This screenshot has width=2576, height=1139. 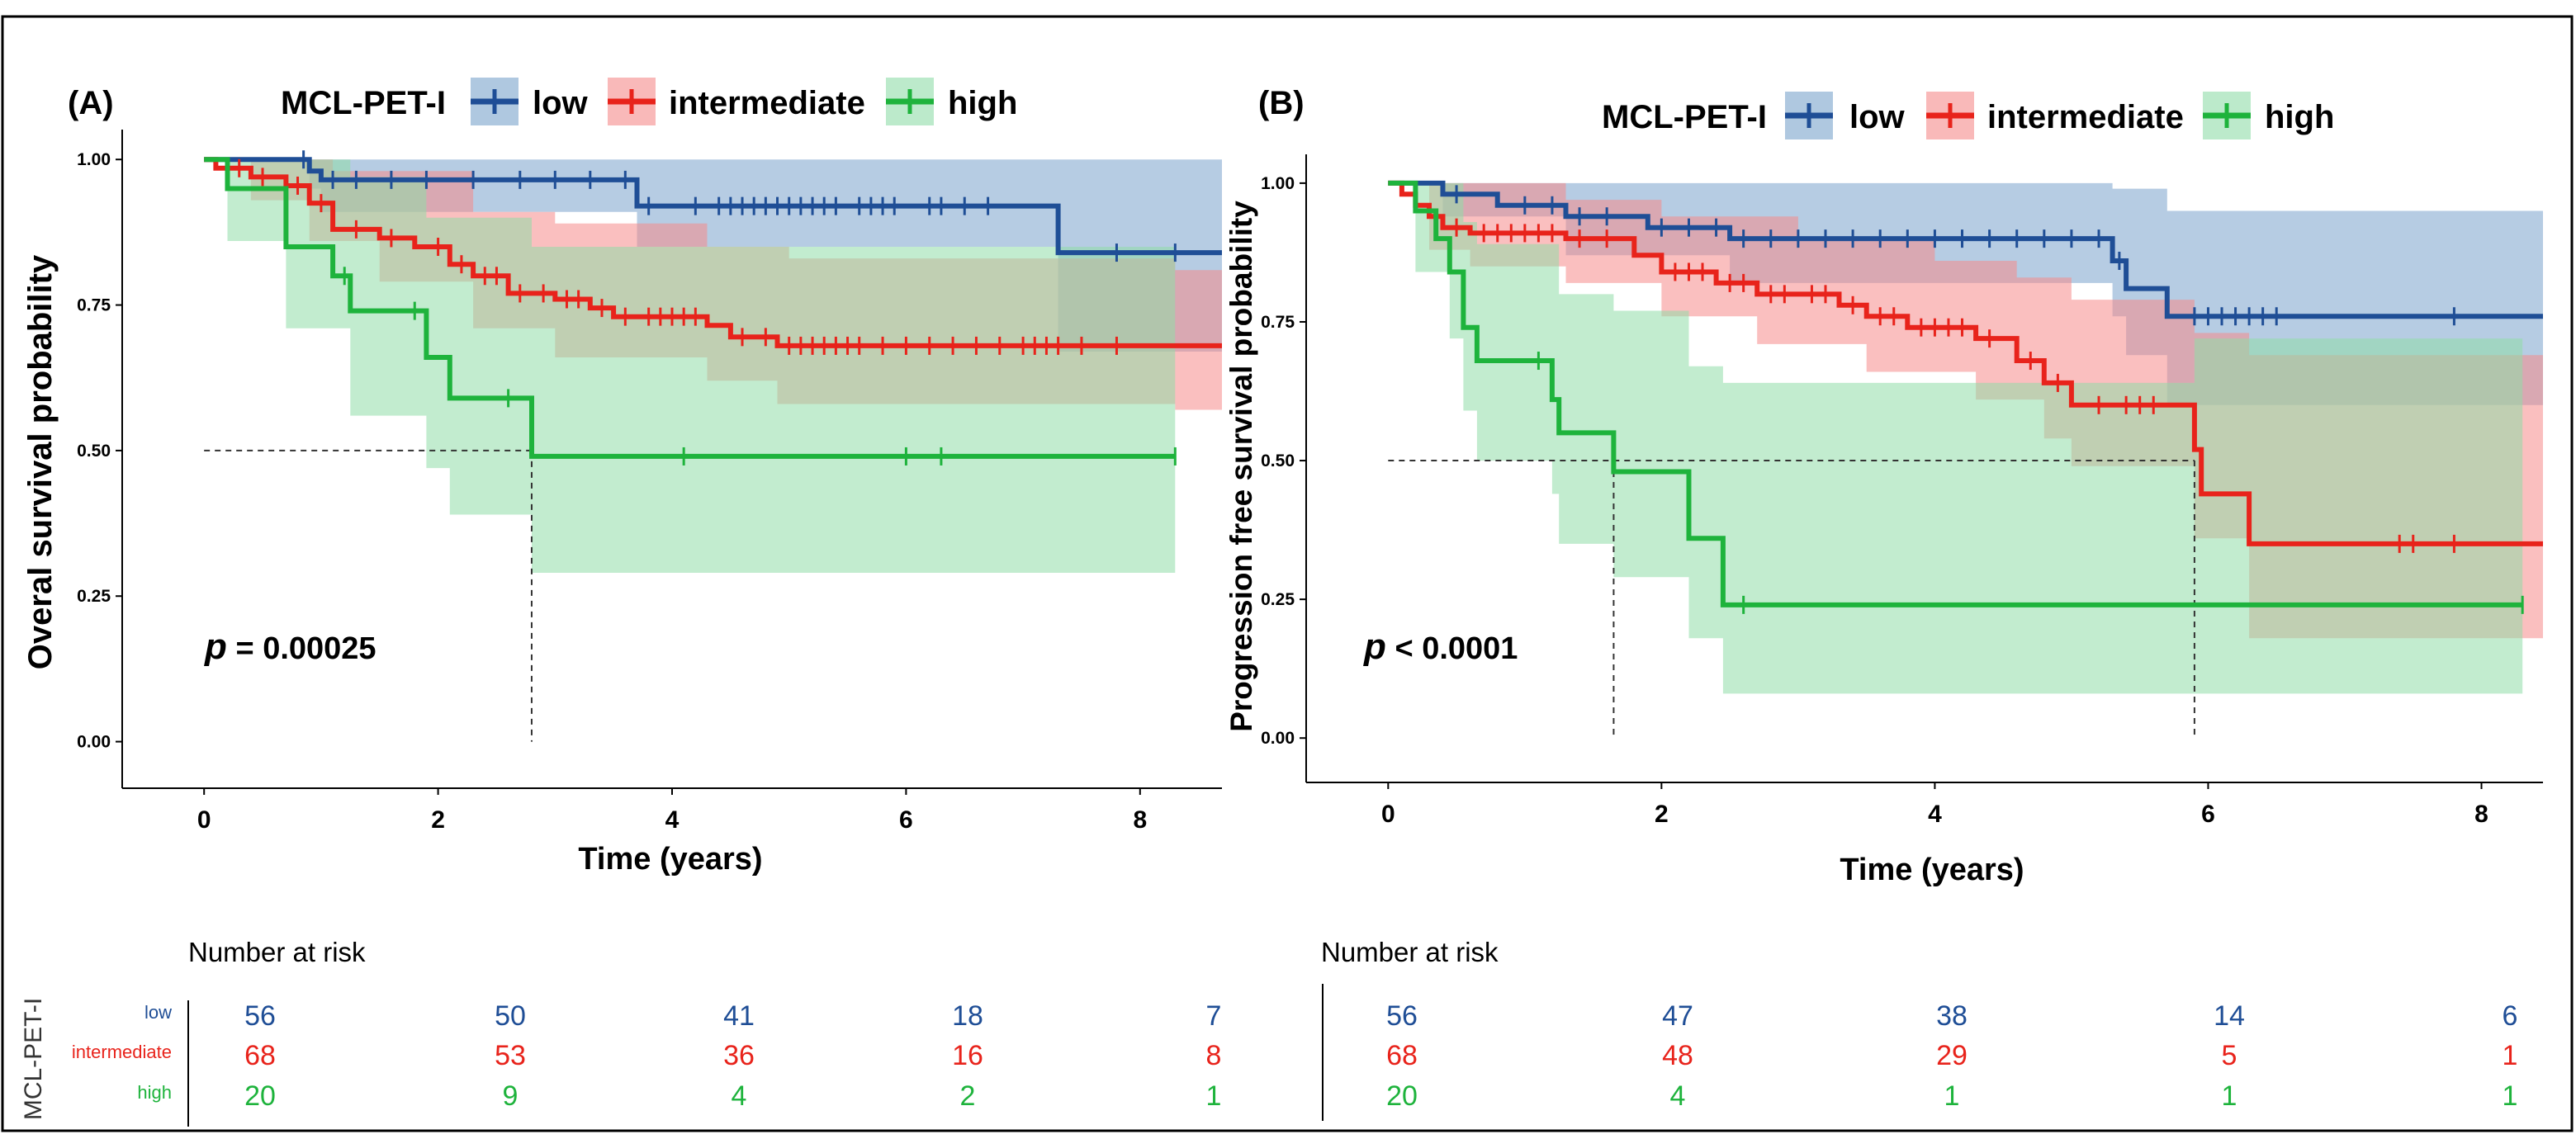 What do you see at coordinates (158, 1012) in the screenshot?
I see `risk-group-label-low: low` at bounding box center [158, 1012].